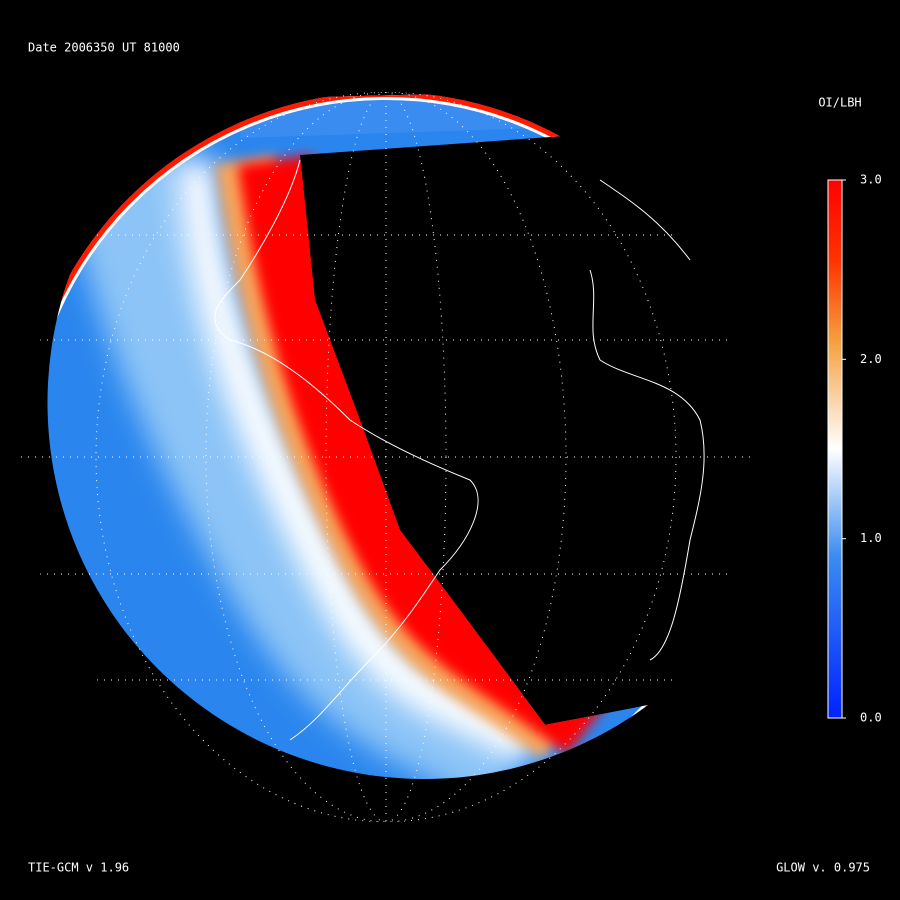 The image size is (900, 900). Describe the element at coordinates (71, 48) in the screenshot. I see `date-label: Date 2006350` at that location.